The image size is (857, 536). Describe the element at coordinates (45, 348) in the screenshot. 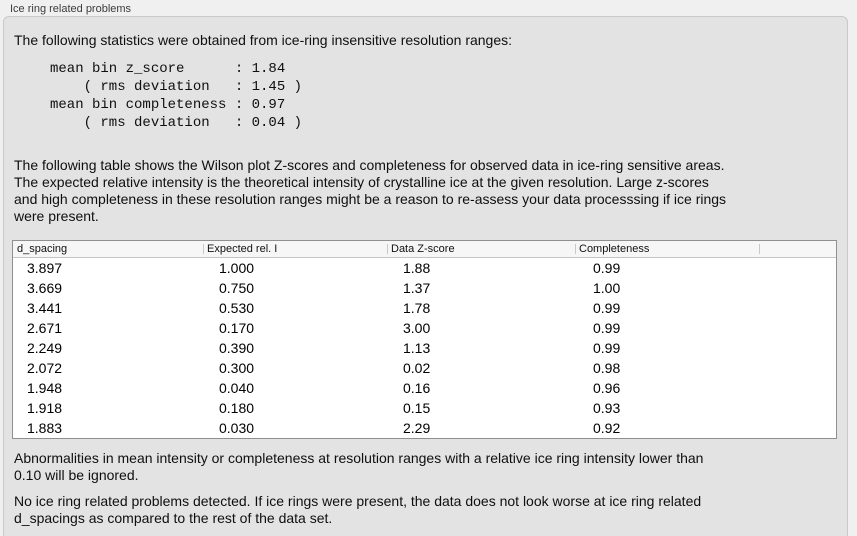

I see `table-cell: 2.249` at that location.